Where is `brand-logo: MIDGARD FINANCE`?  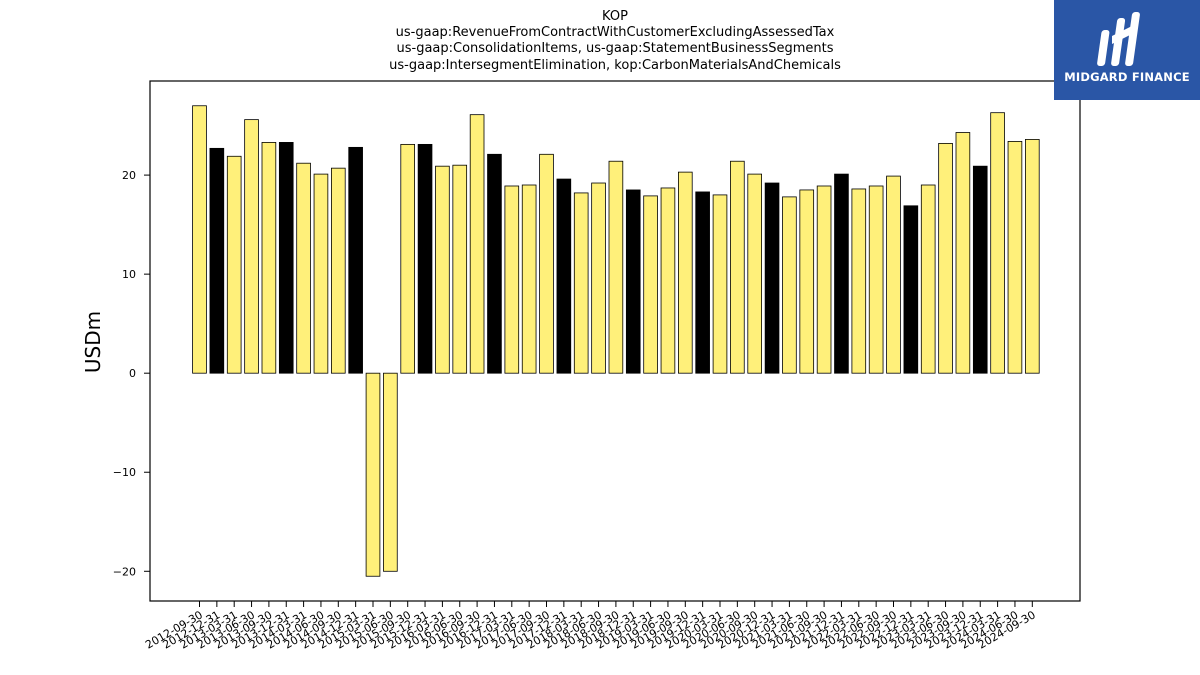 brand-logo: MIDGARD FINANCE is located at coordinates (1127, 50).